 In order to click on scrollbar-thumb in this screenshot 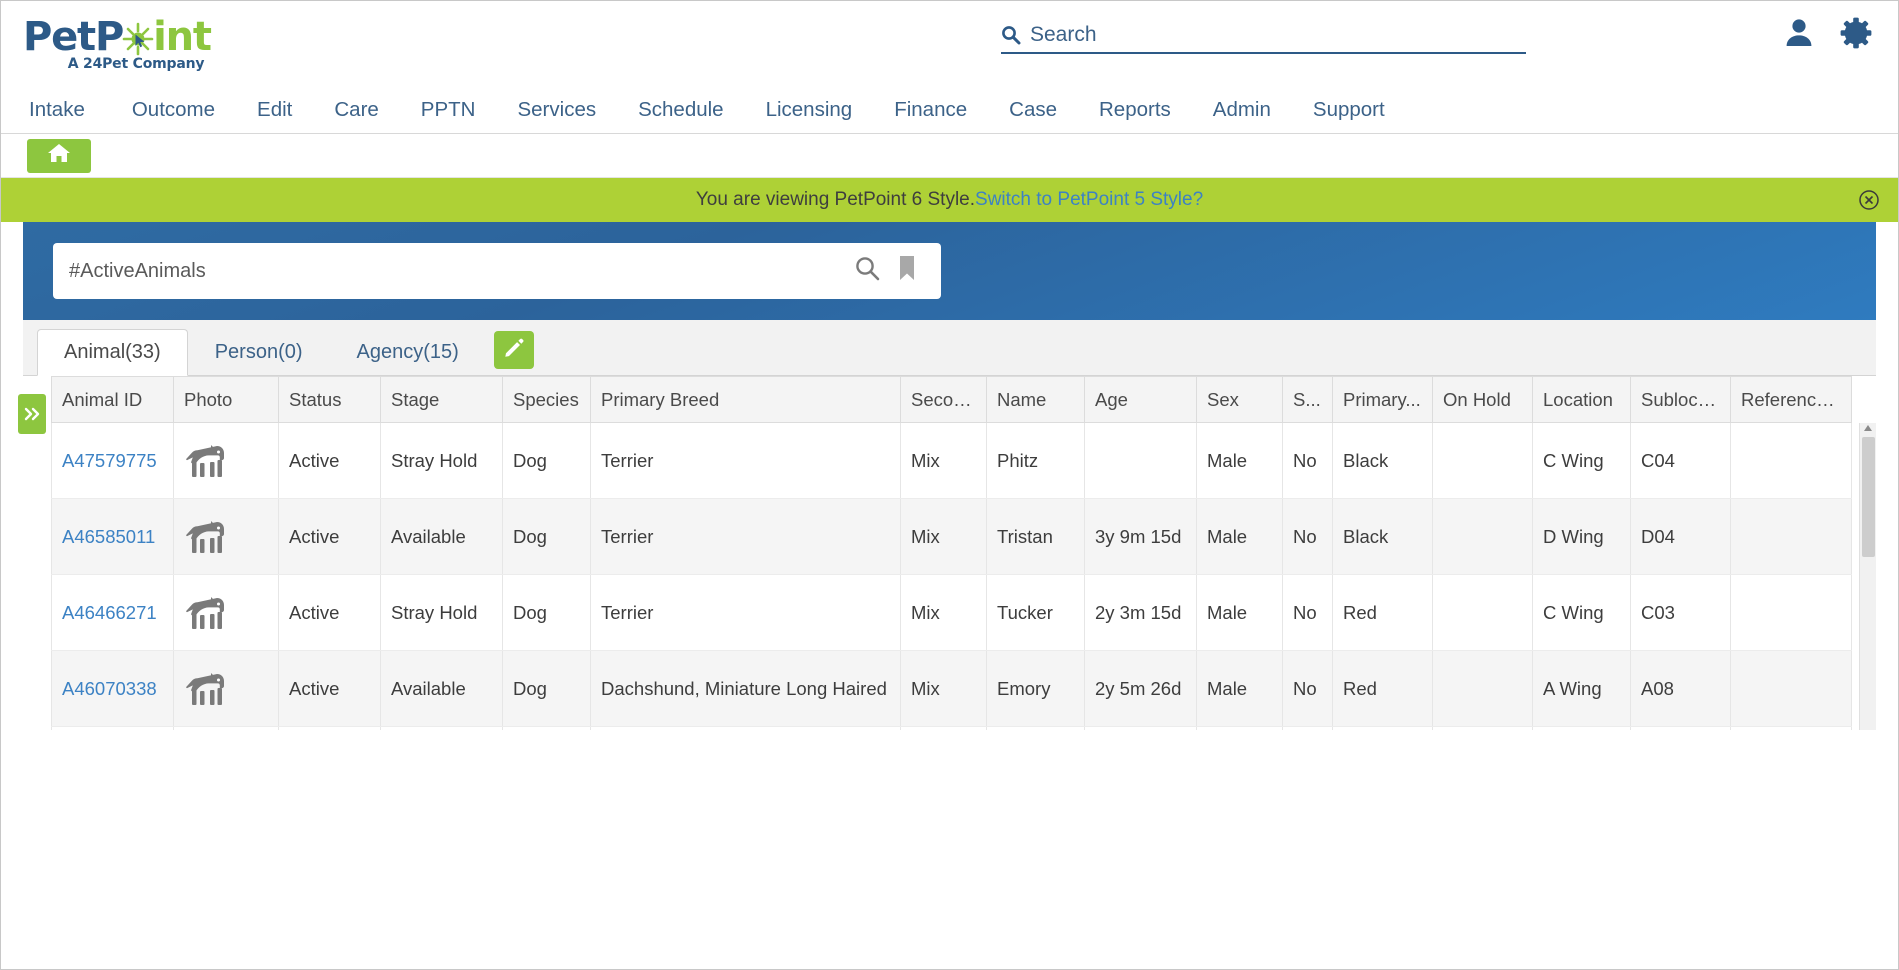, I will do `click(1868, 497)`.